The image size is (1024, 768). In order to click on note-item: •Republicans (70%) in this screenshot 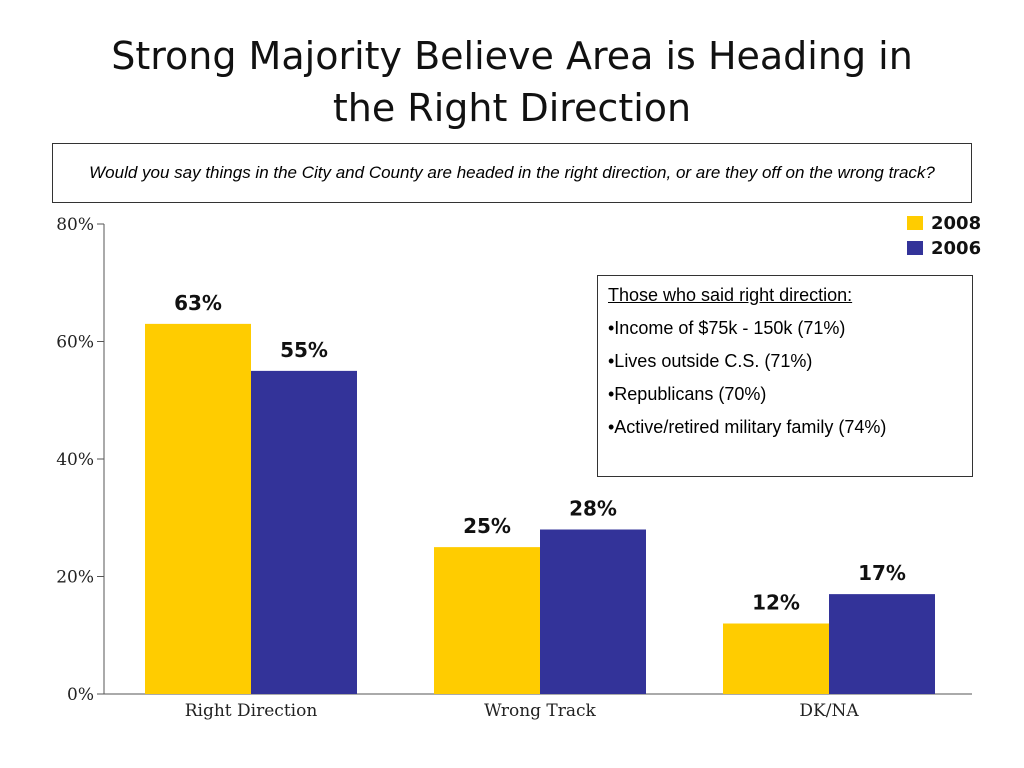, I will do `click(687, 394)`.